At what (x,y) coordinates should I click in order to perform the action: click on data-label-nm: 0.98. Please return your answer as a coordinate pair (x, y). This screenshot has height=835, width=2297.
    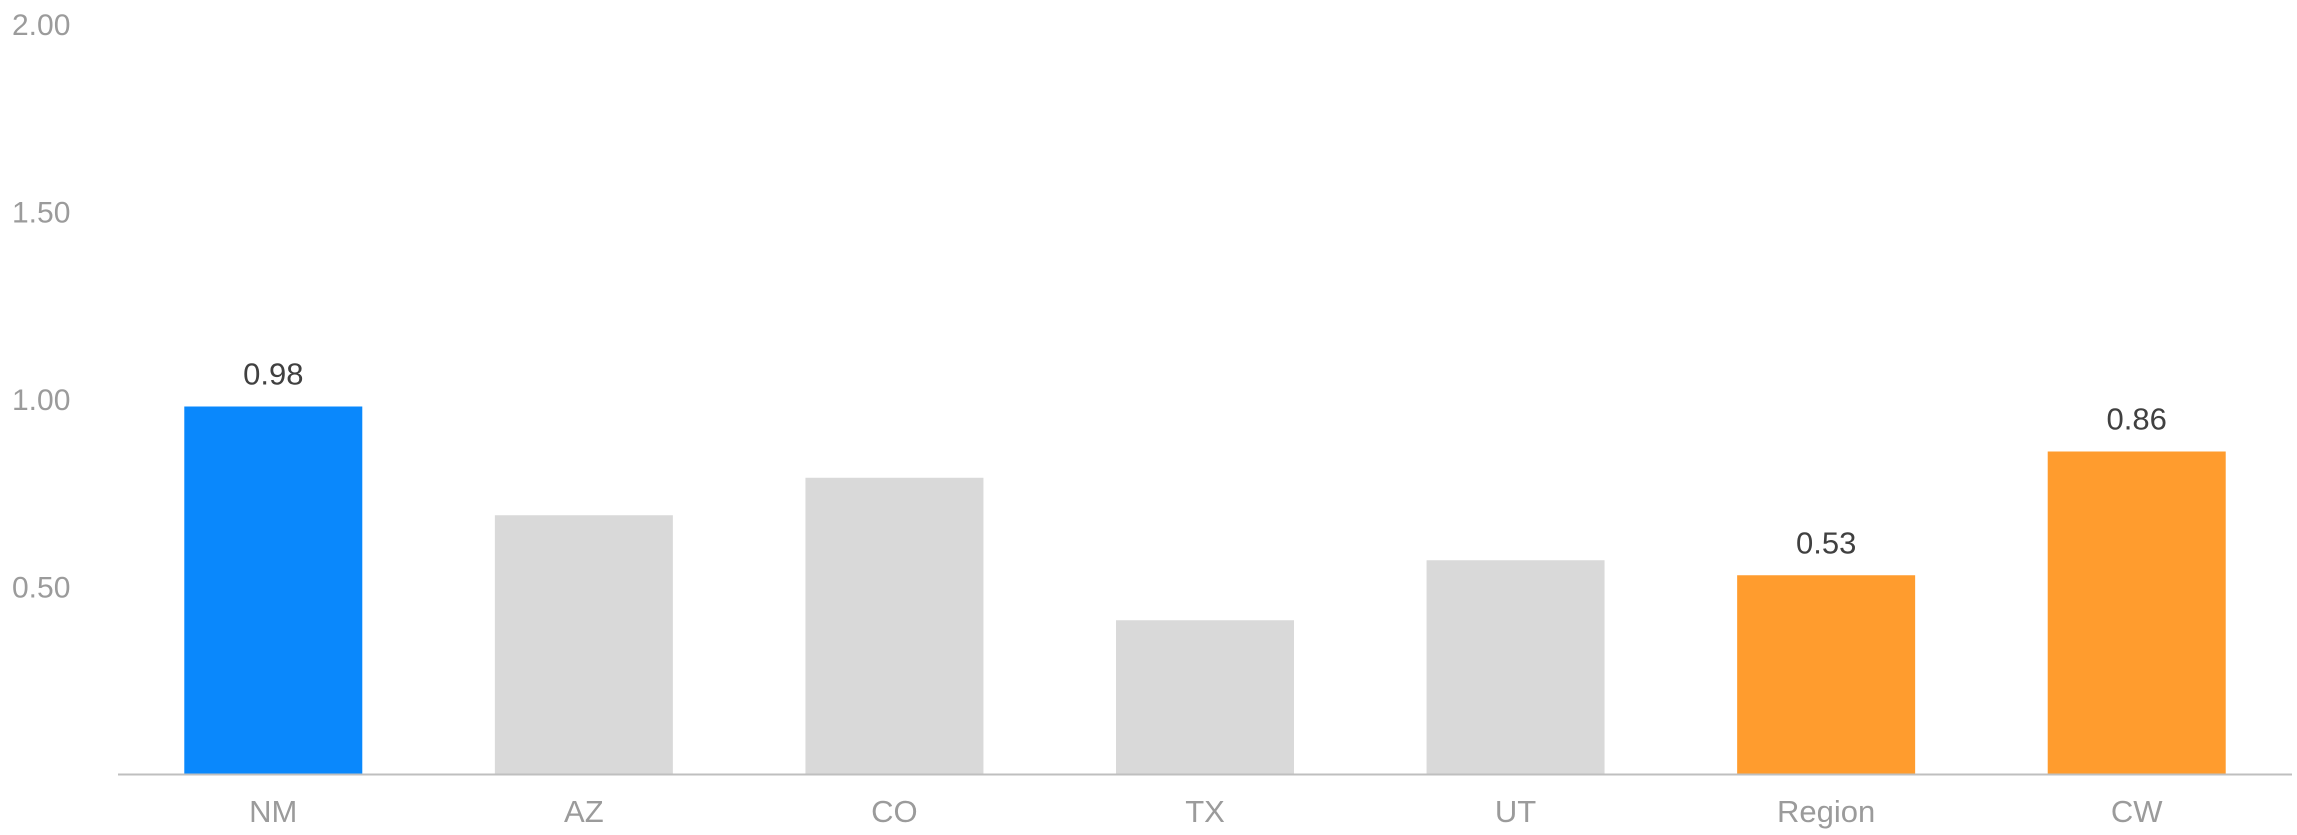
    Looking at the image, I should click on (273, 374).